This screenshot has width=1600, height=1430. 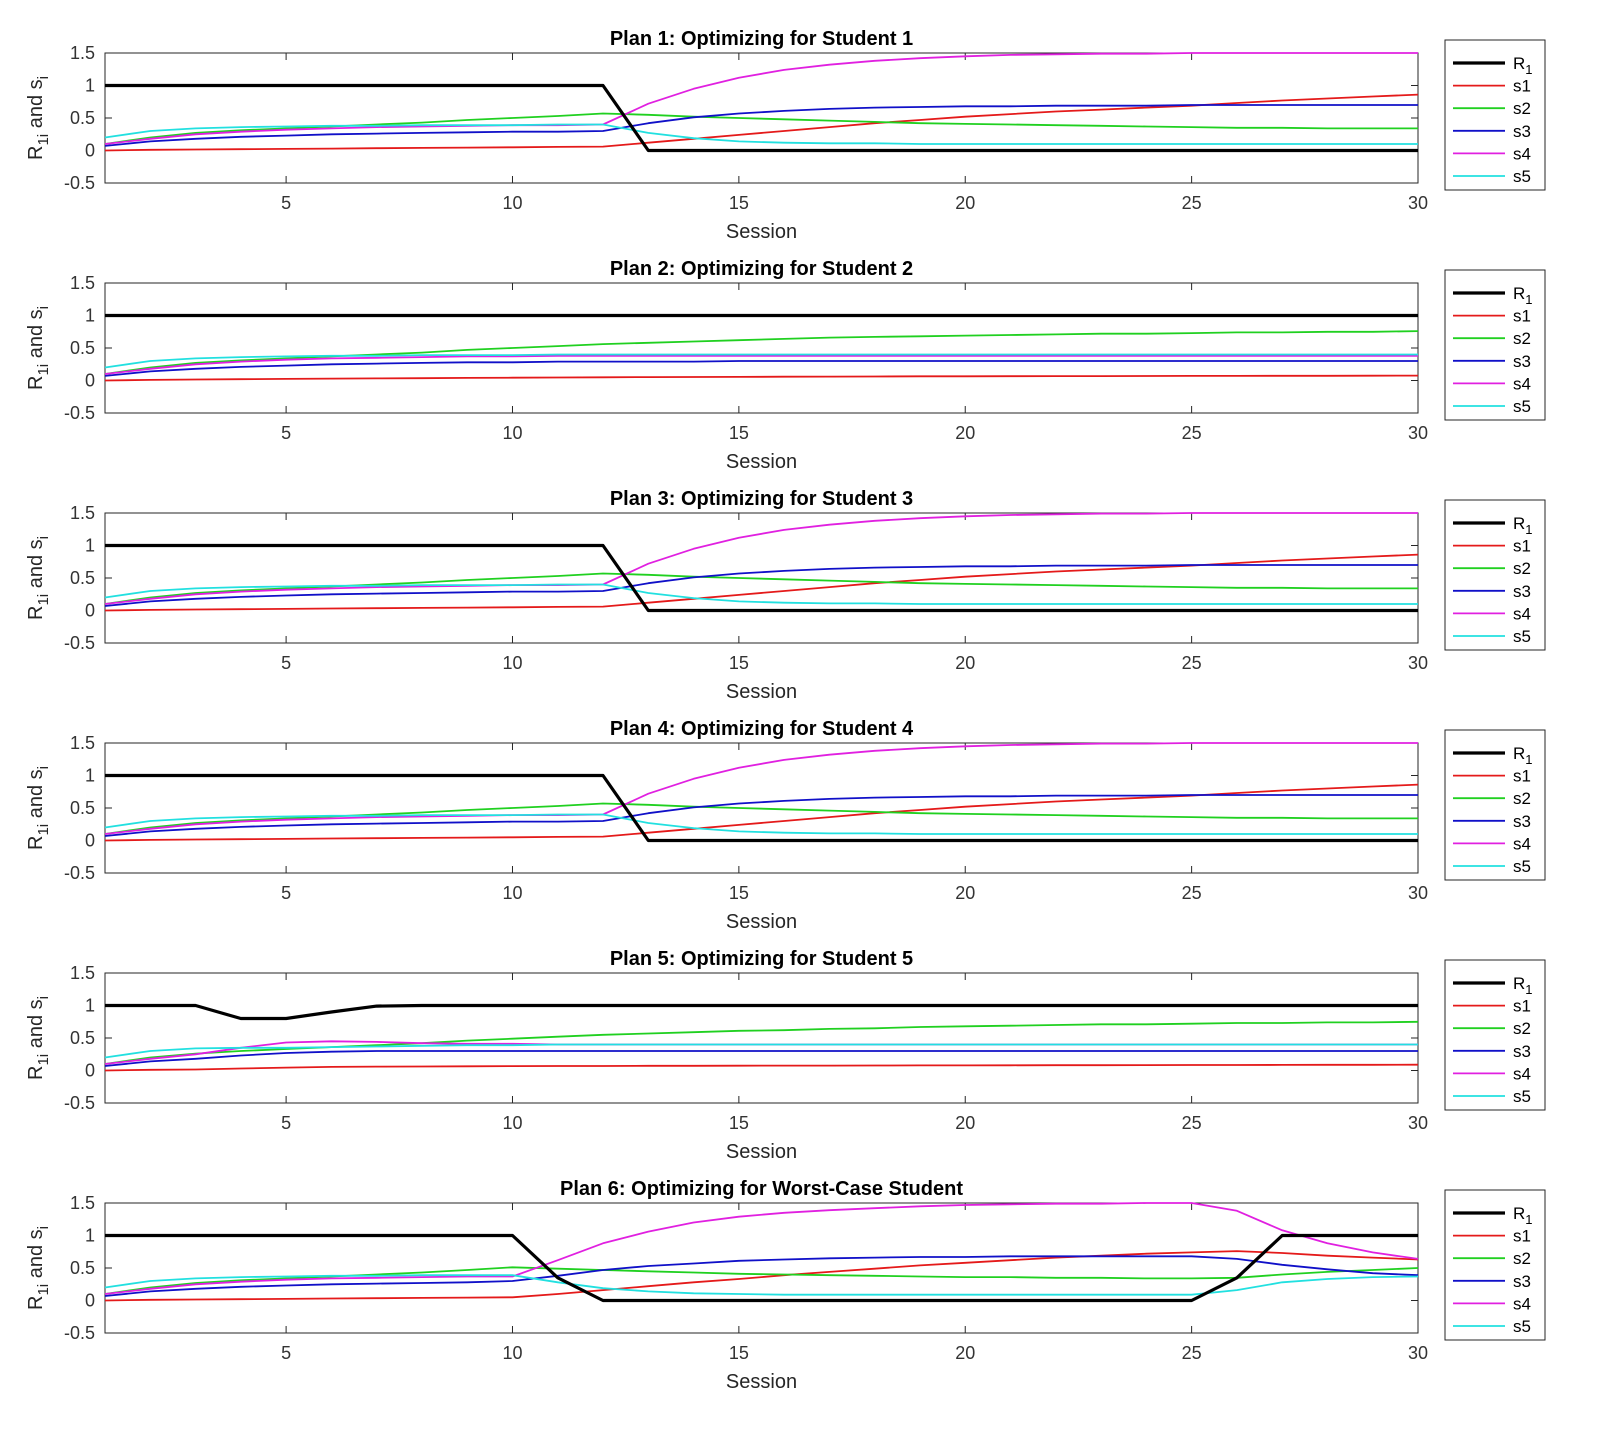 What do you see at coordinates (762, 729) in the screenshot?
I see `chart-title: Plan 4: Optimizing for Student 4` at bounding box center [762, 729].